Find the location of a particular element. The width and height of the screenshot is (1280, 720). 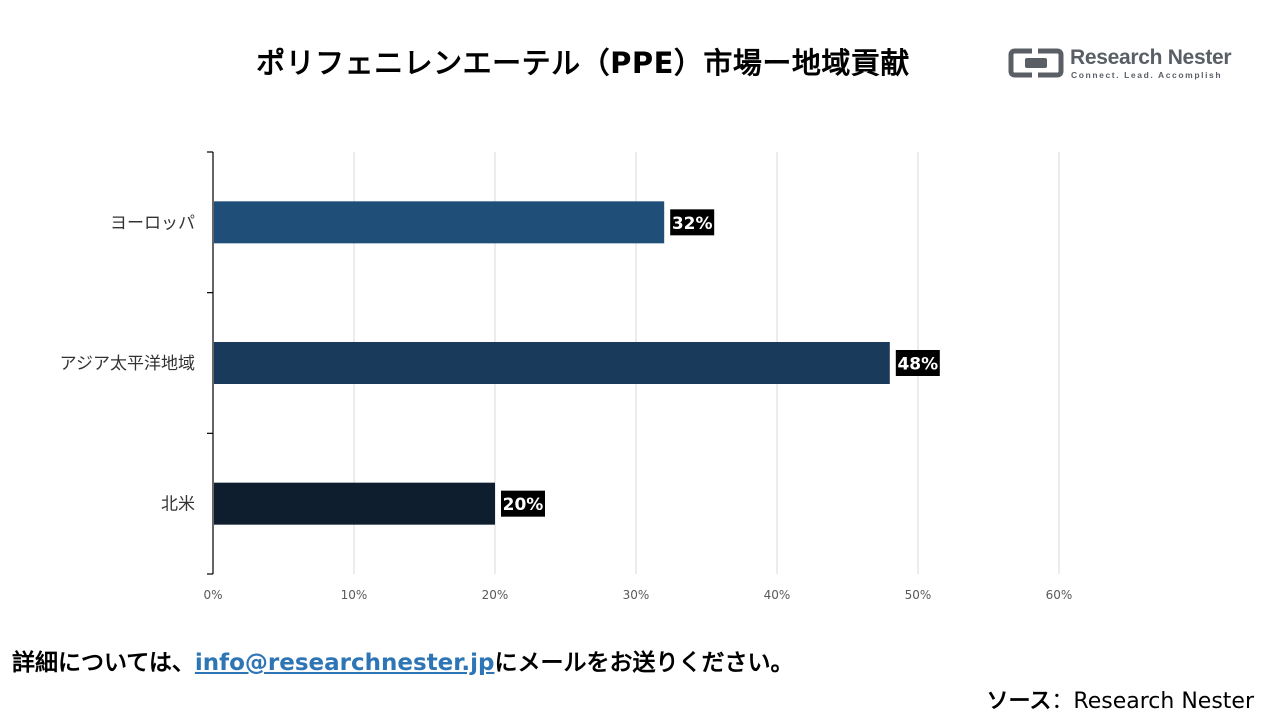

x-tick-label: 30% is located at coordinates (636, 595).